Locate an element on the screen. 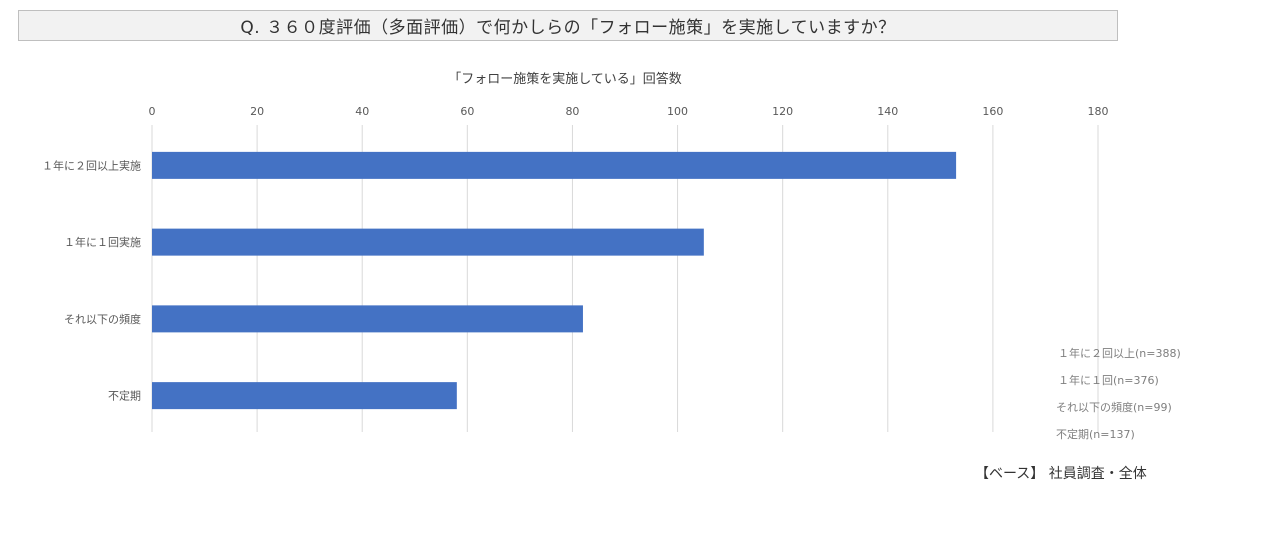 This screenshot has height=543, width=1267. x-tick-label: 20 is located at coordinates (257, 111).